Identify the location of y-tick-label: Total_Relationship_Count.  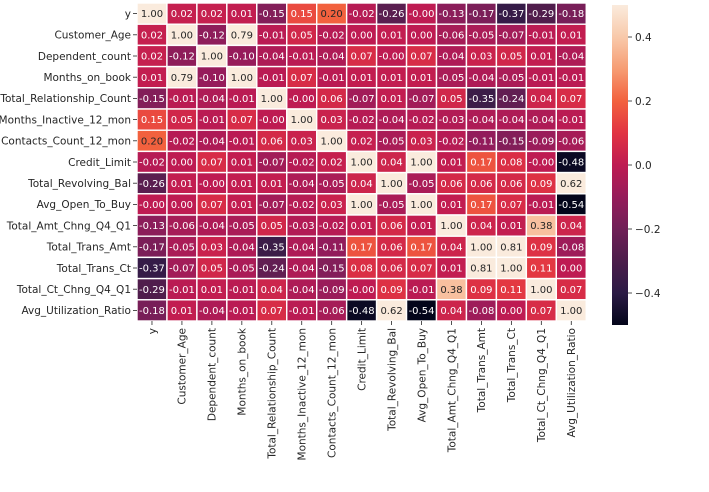
(65, 99).